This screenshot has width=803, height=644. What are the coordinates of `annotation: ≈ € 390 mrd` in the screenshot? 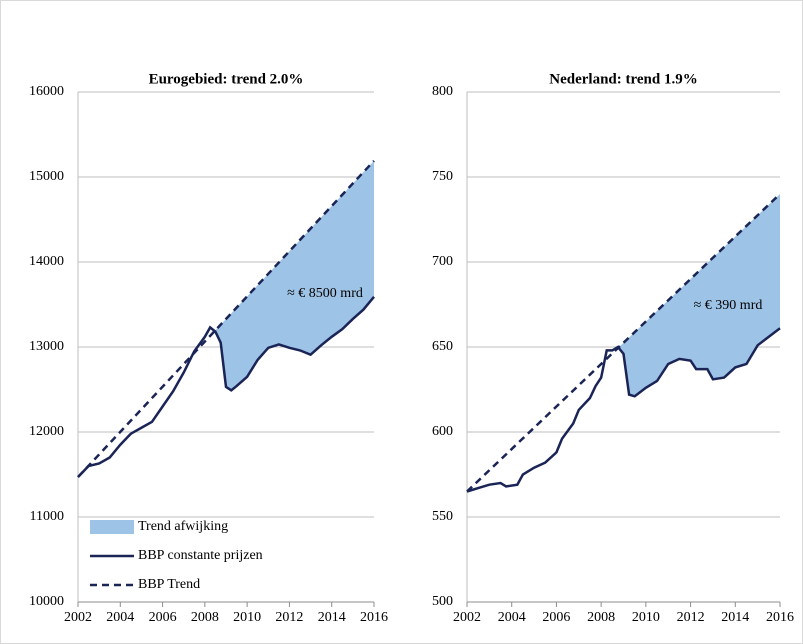 It's located at (728, 305).